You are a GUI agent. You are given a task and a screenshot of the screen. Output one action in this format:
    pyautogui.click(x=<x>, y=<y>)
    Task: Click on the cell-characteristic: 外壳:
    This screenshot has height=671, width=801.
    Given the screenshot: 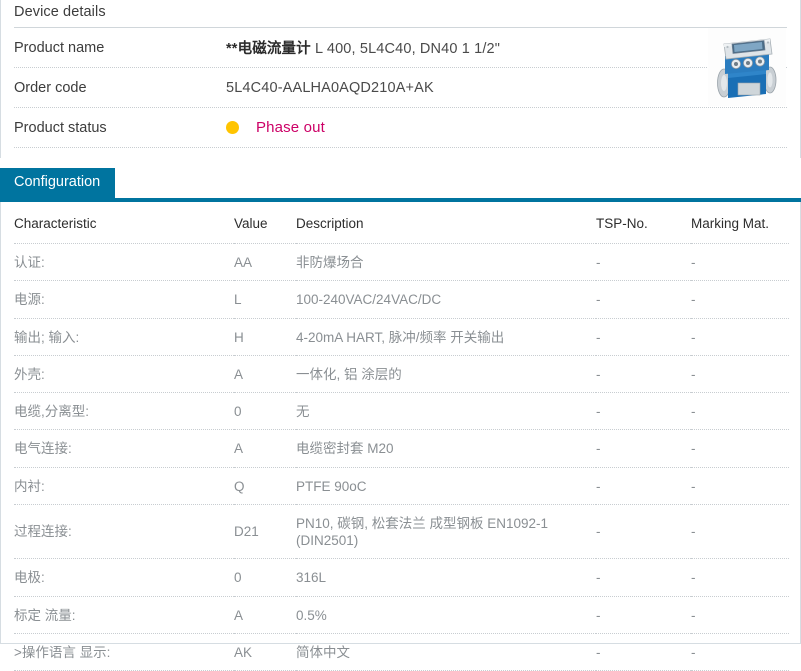 What is the action you would take?
    pyautogui.click(x=124, y=374)
    